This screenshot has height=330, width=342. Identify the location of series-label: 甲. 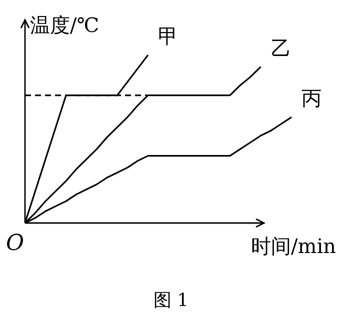
(168, 36).